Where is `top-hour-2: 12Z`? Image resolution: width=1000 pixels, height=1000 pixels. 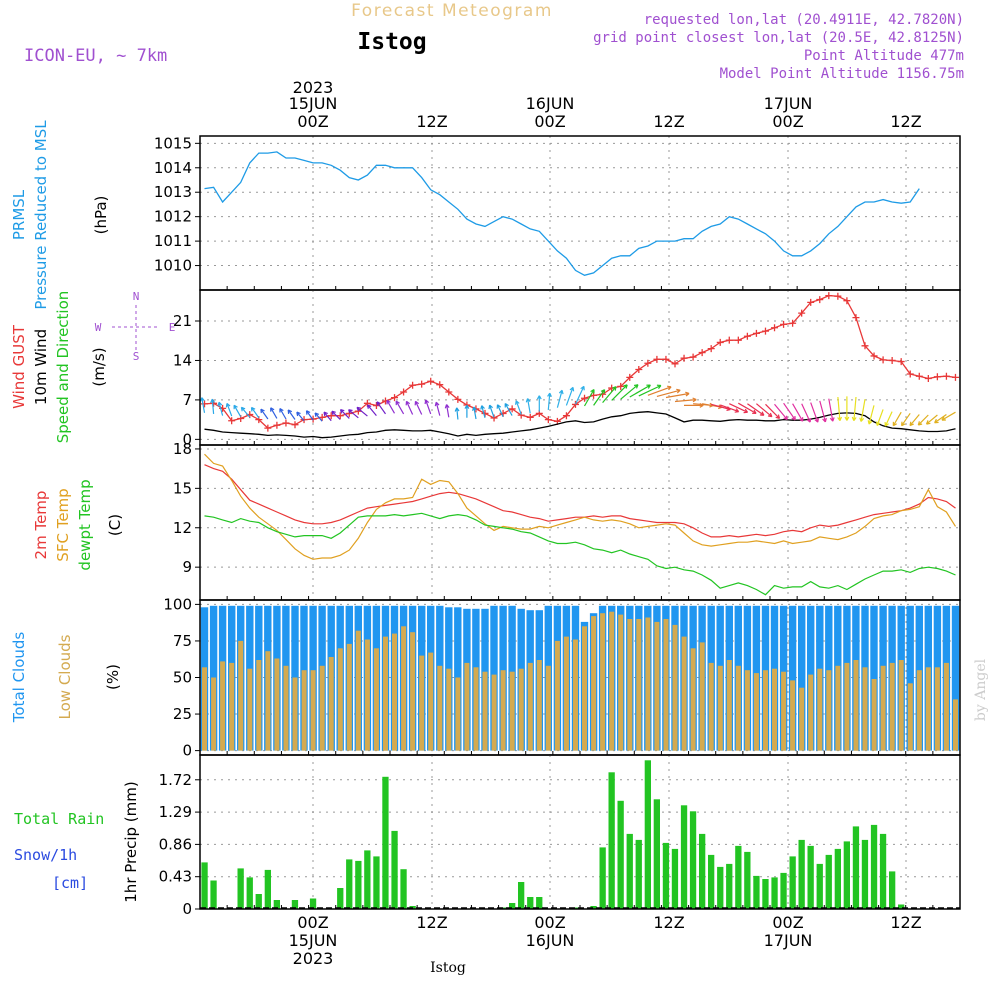
top-hour-2: 12Z is located at coordinates (431, 121).